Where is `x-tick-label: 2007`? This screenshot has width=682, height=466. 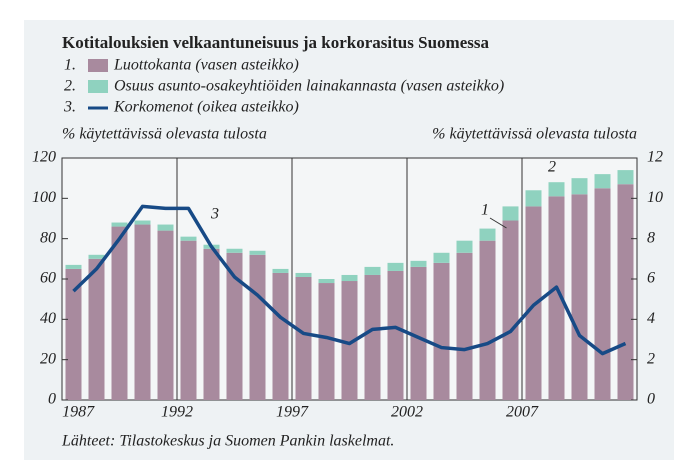
x-tick-label: 2007 is located at coordinates (522, 412).